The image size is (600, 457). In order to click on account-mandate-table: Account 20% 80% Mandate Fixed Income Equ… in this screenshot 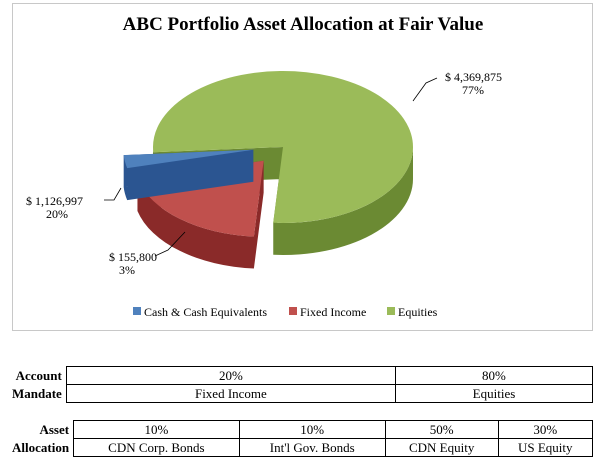, I will do `click(303, 384)`.